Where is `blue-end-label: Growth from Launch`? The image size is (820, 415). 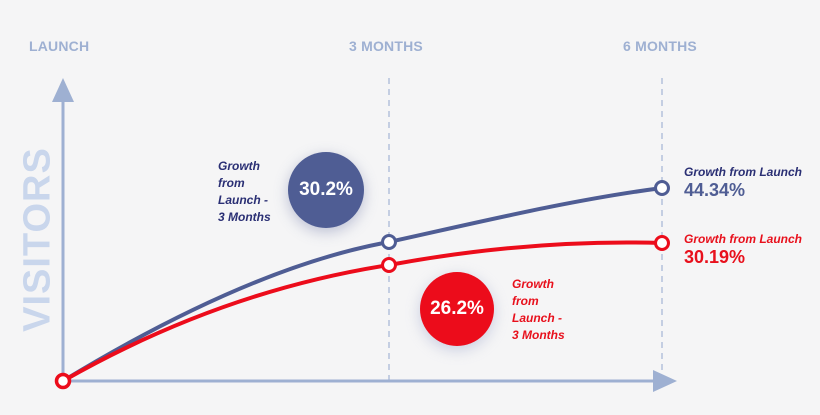
blue-end-label: Growth from Launch is located at coordinates (743, 172).